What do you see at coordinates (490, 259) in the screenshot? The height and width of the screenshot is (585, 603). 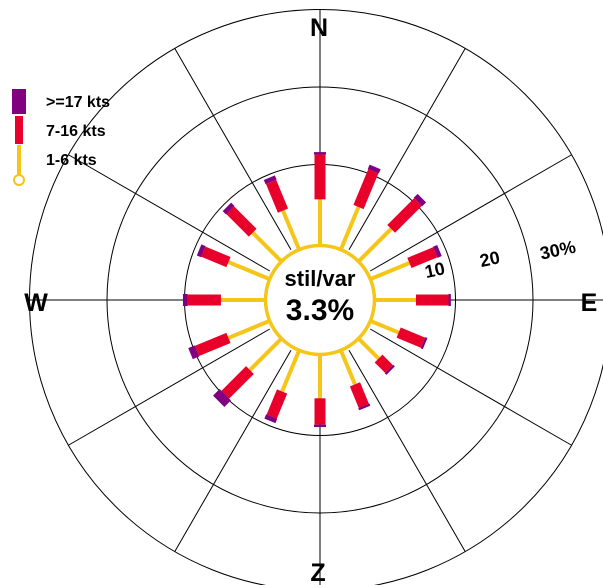 I see `ring-label-20: 20` at bounding box center [490, 259].